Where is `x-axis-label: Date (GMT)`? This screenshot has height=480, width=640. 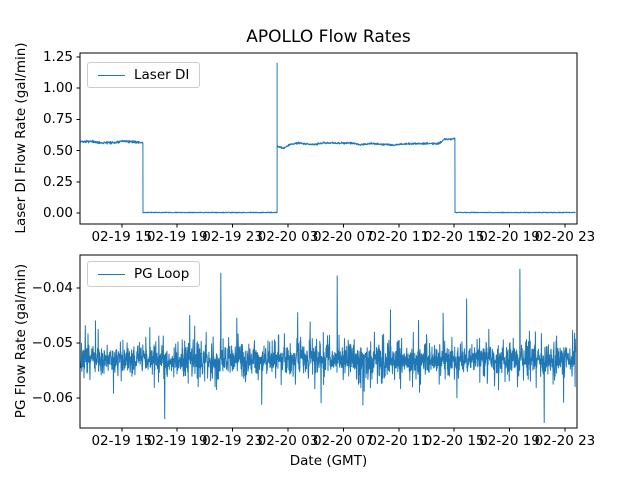 x-axis-label: Date (GMT) is located at coordinates (328, 461).